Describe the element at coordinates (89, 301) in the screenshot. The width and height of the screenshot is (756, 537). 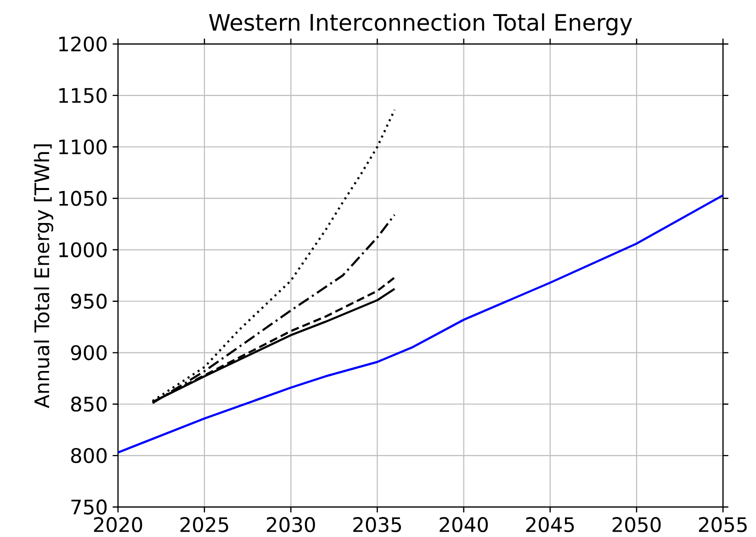
I see `y-tick-label: 950` at that location.